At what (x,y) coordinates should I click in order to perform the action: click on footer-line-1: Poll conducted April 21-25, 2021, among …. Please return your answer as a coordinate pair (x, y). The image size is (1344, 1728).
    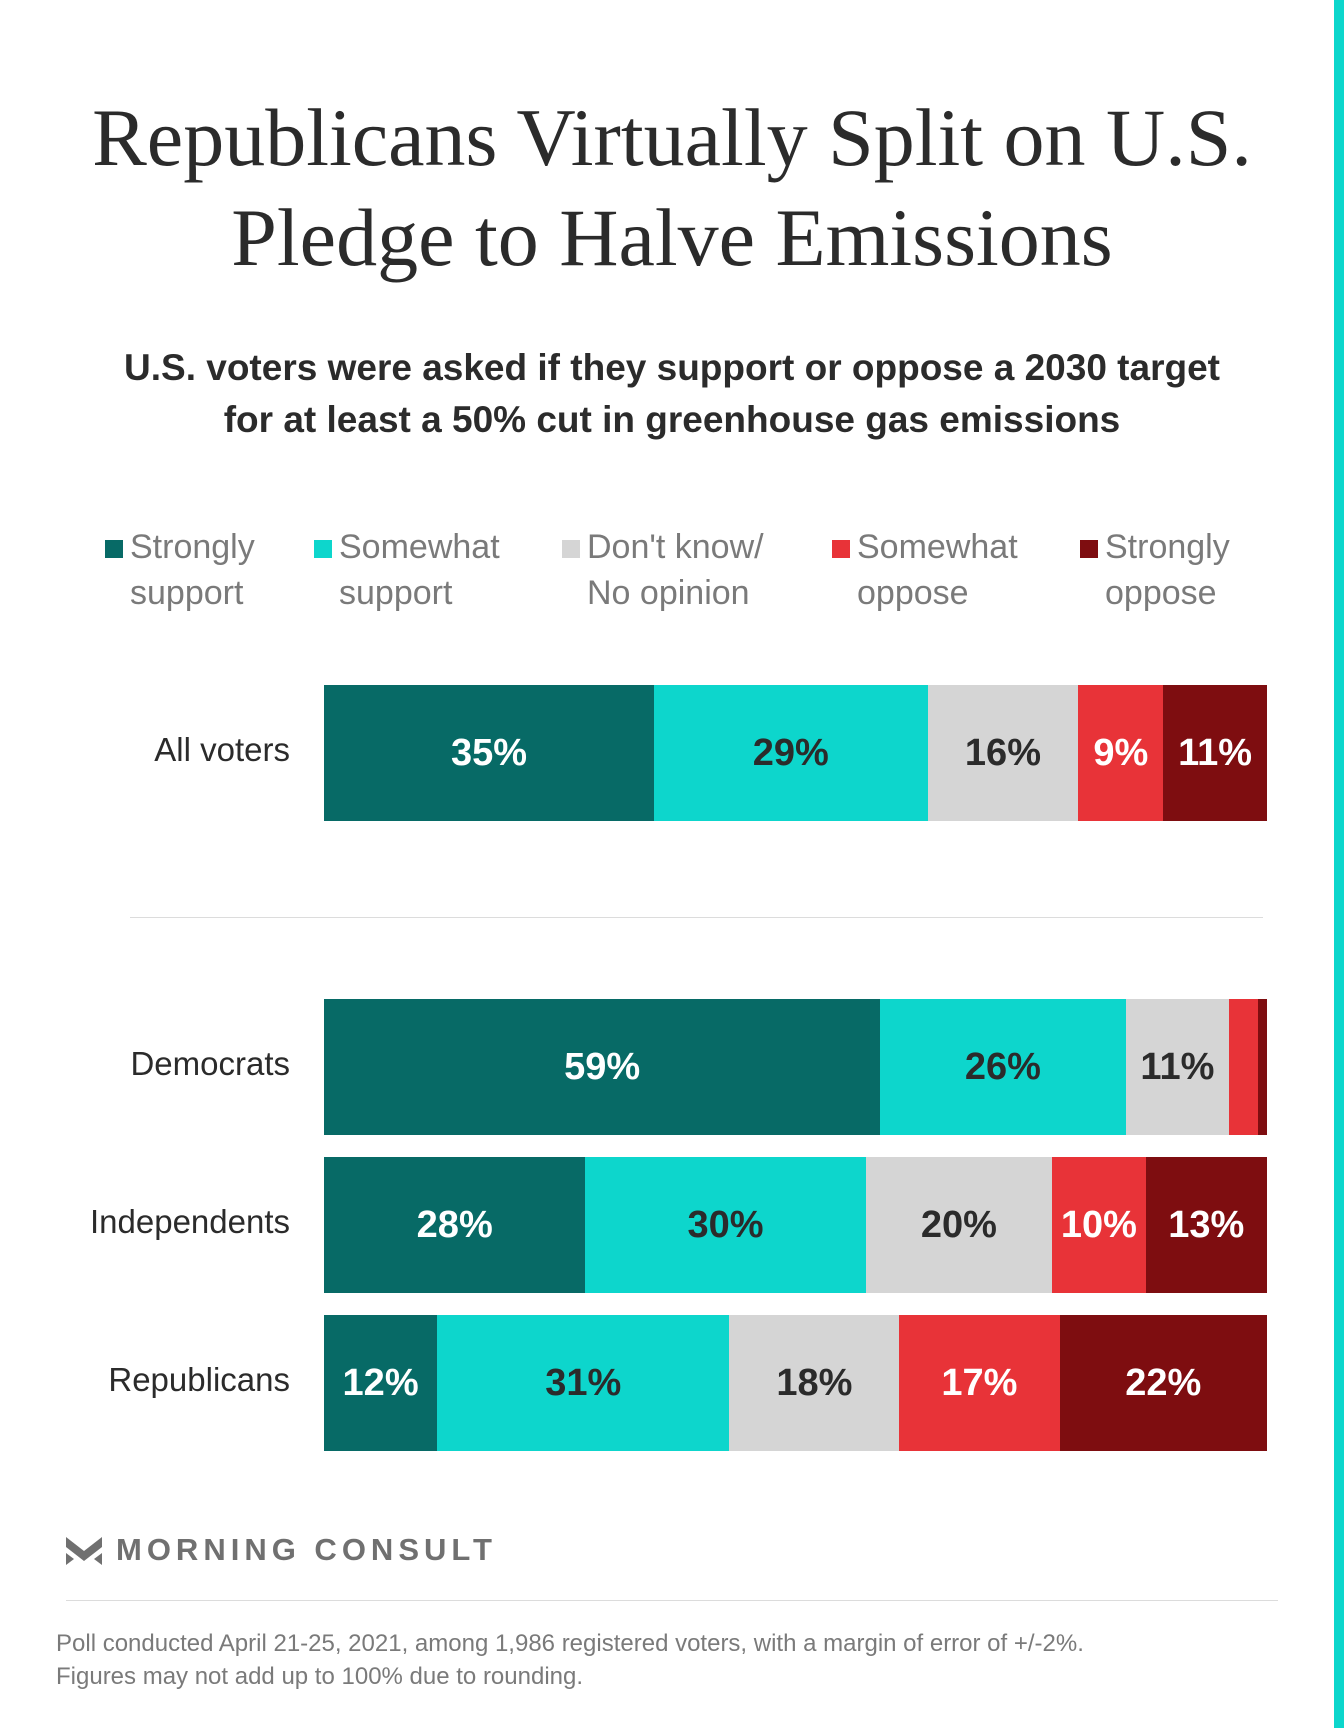
    Looking at the image, I should click on (570, 1643).